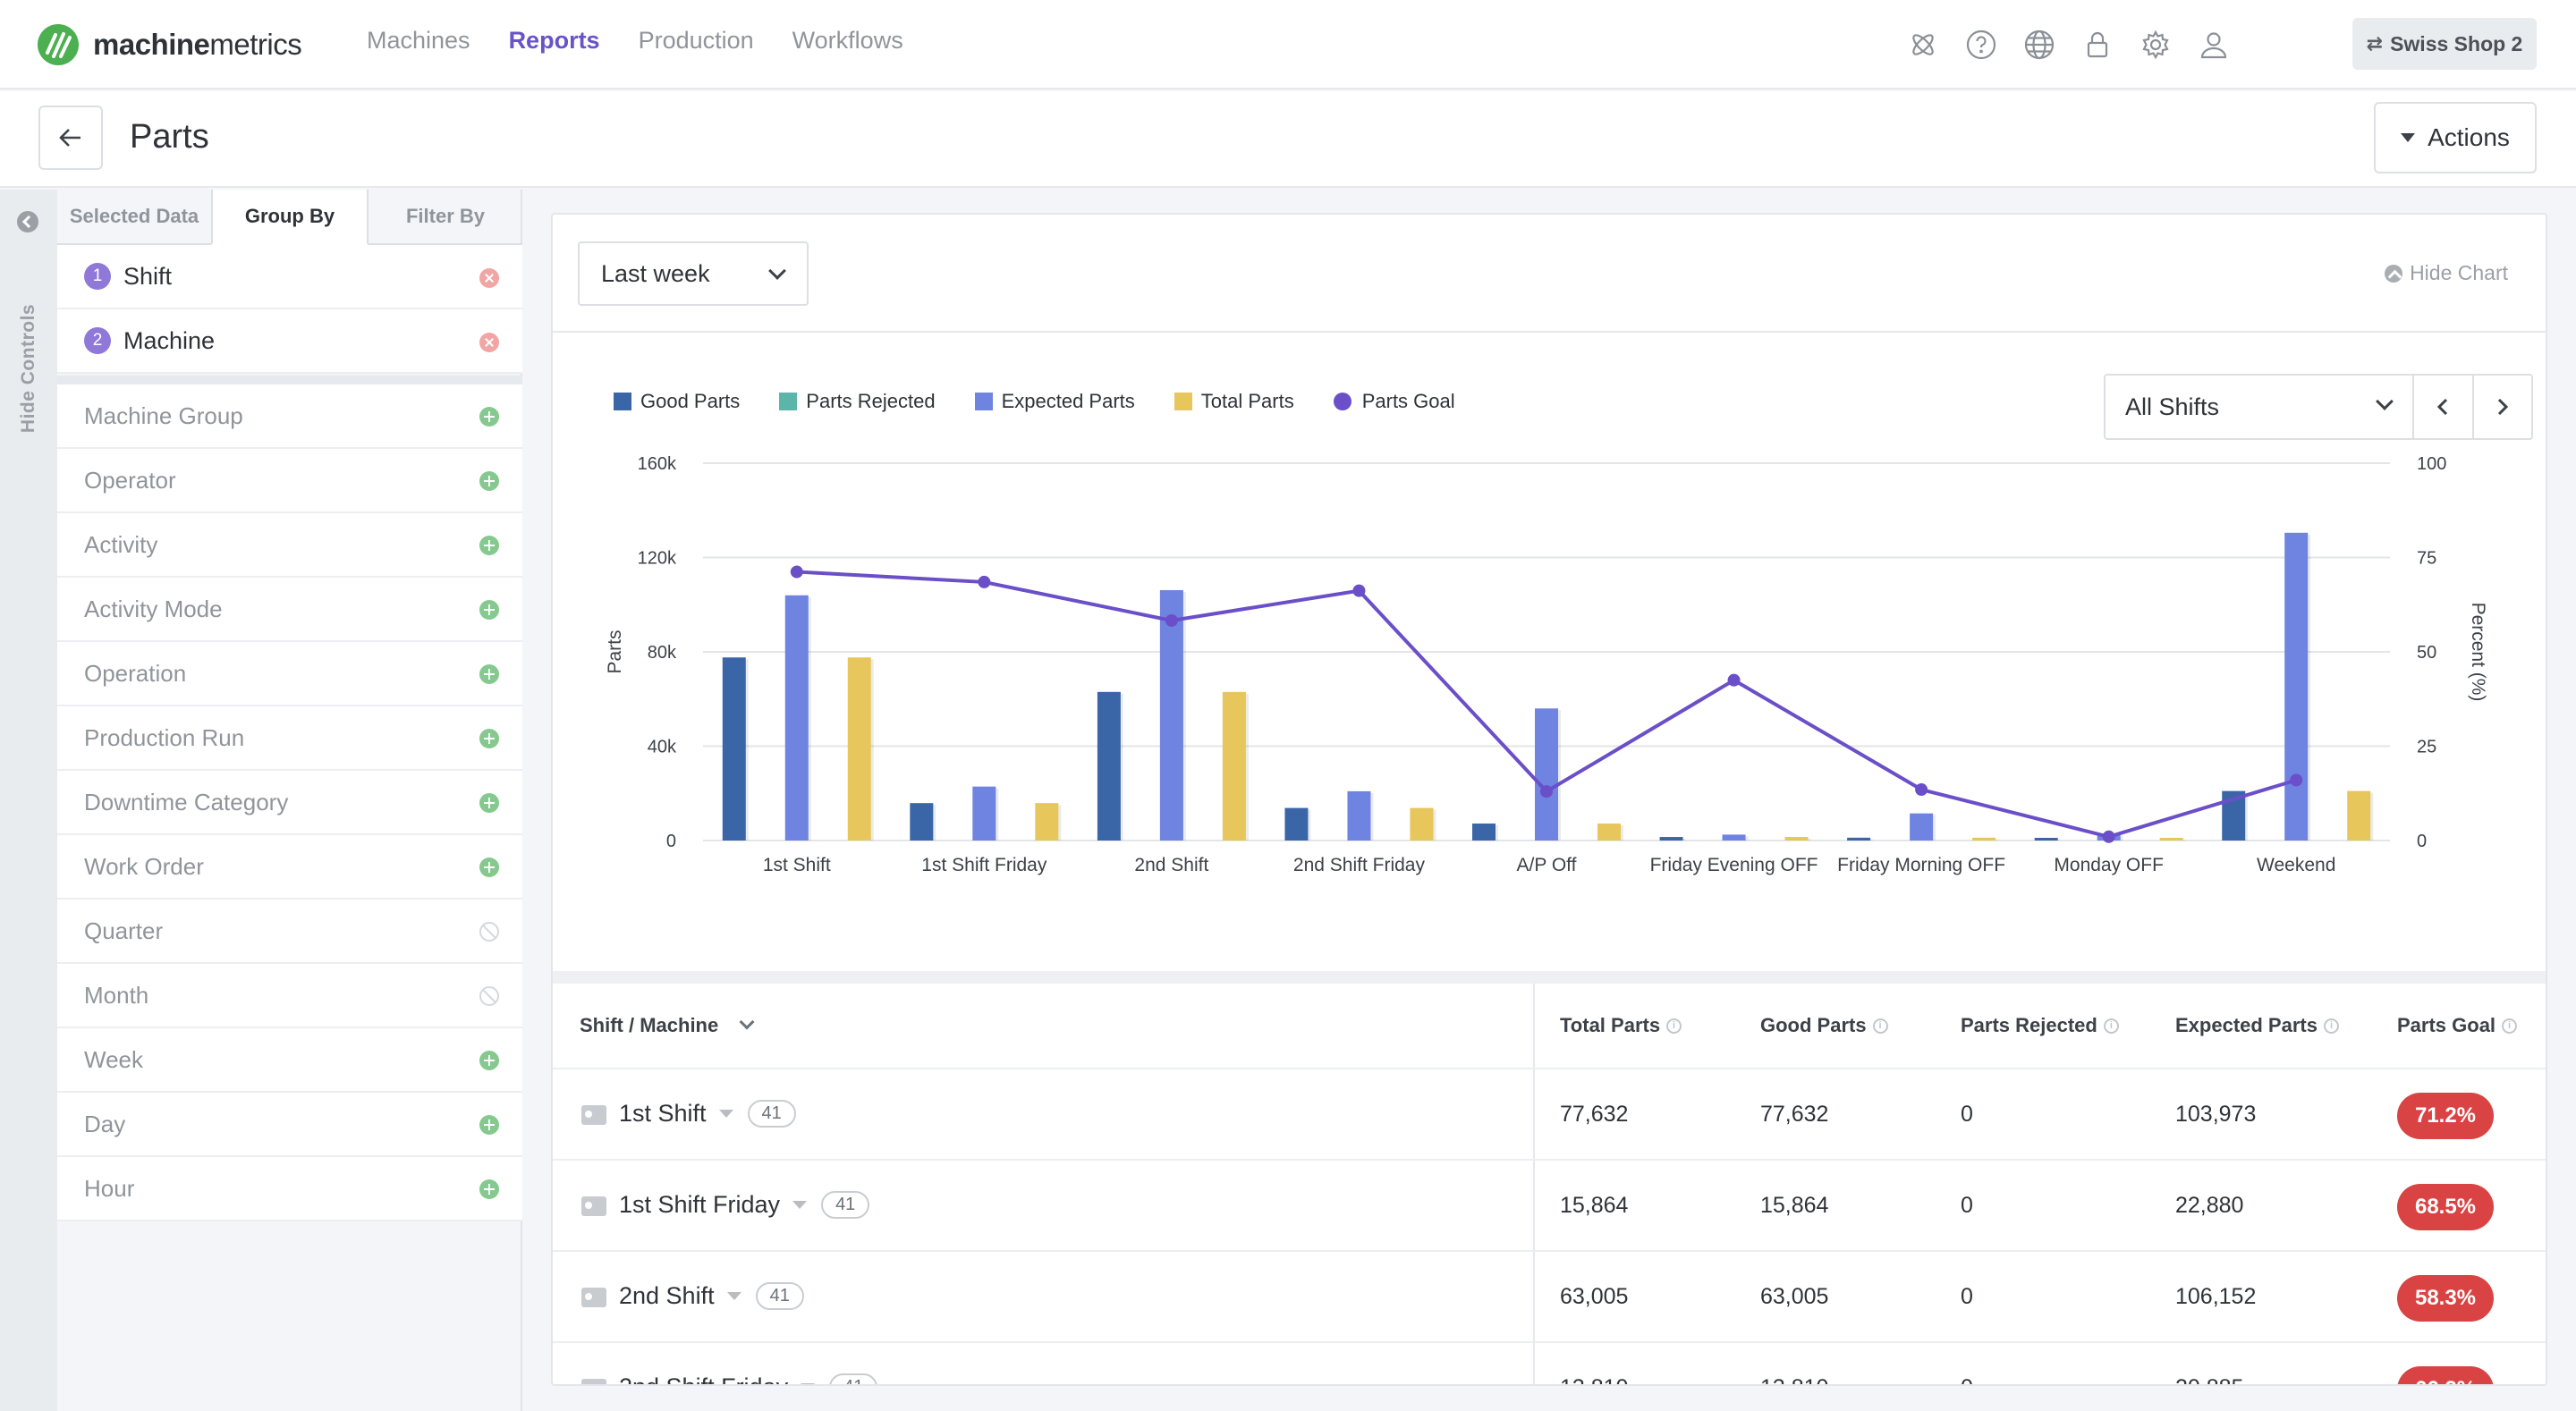 This screenshot has height=1411, width=2576. I want to click on option-activity-mode: Activity Mode, so click(289, 610).